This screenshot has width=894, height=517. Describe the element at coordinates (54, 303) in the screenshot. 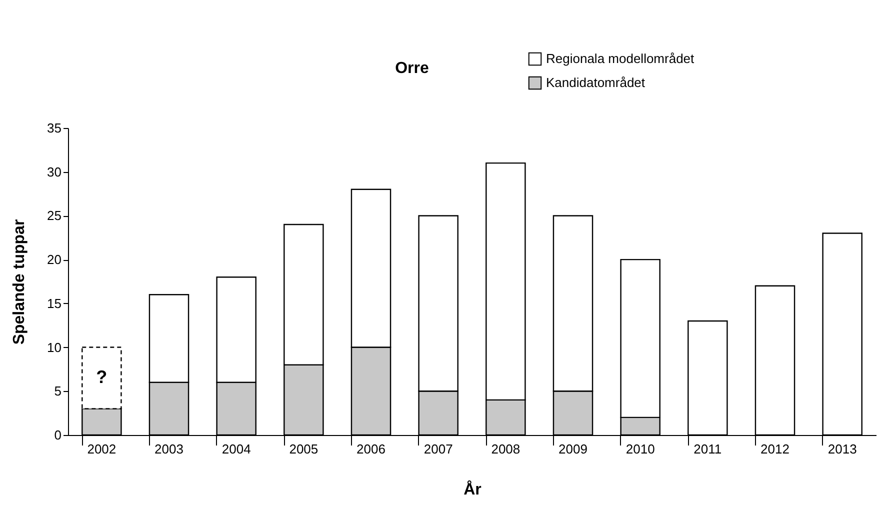

I see `y-tick-label: 15` at that location.